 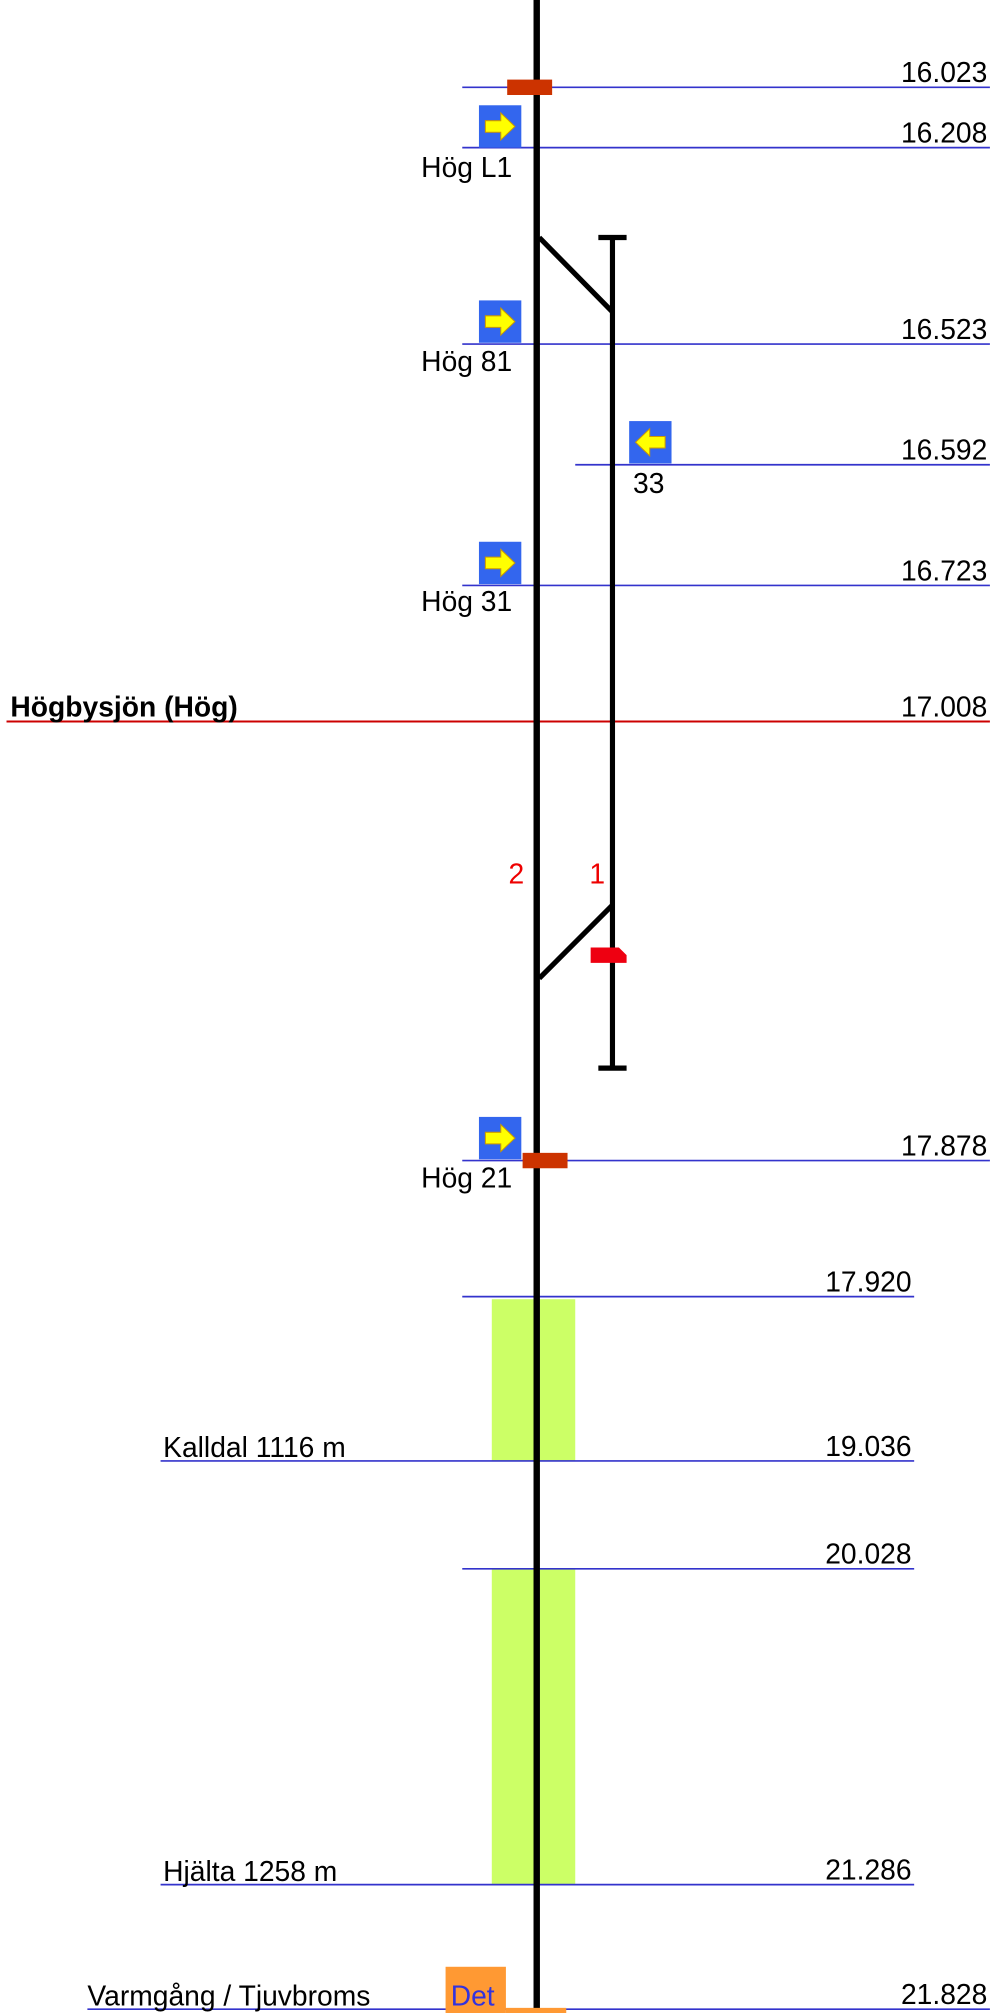 I want to click on km-label: 16.592, so click(x=944, y=450).